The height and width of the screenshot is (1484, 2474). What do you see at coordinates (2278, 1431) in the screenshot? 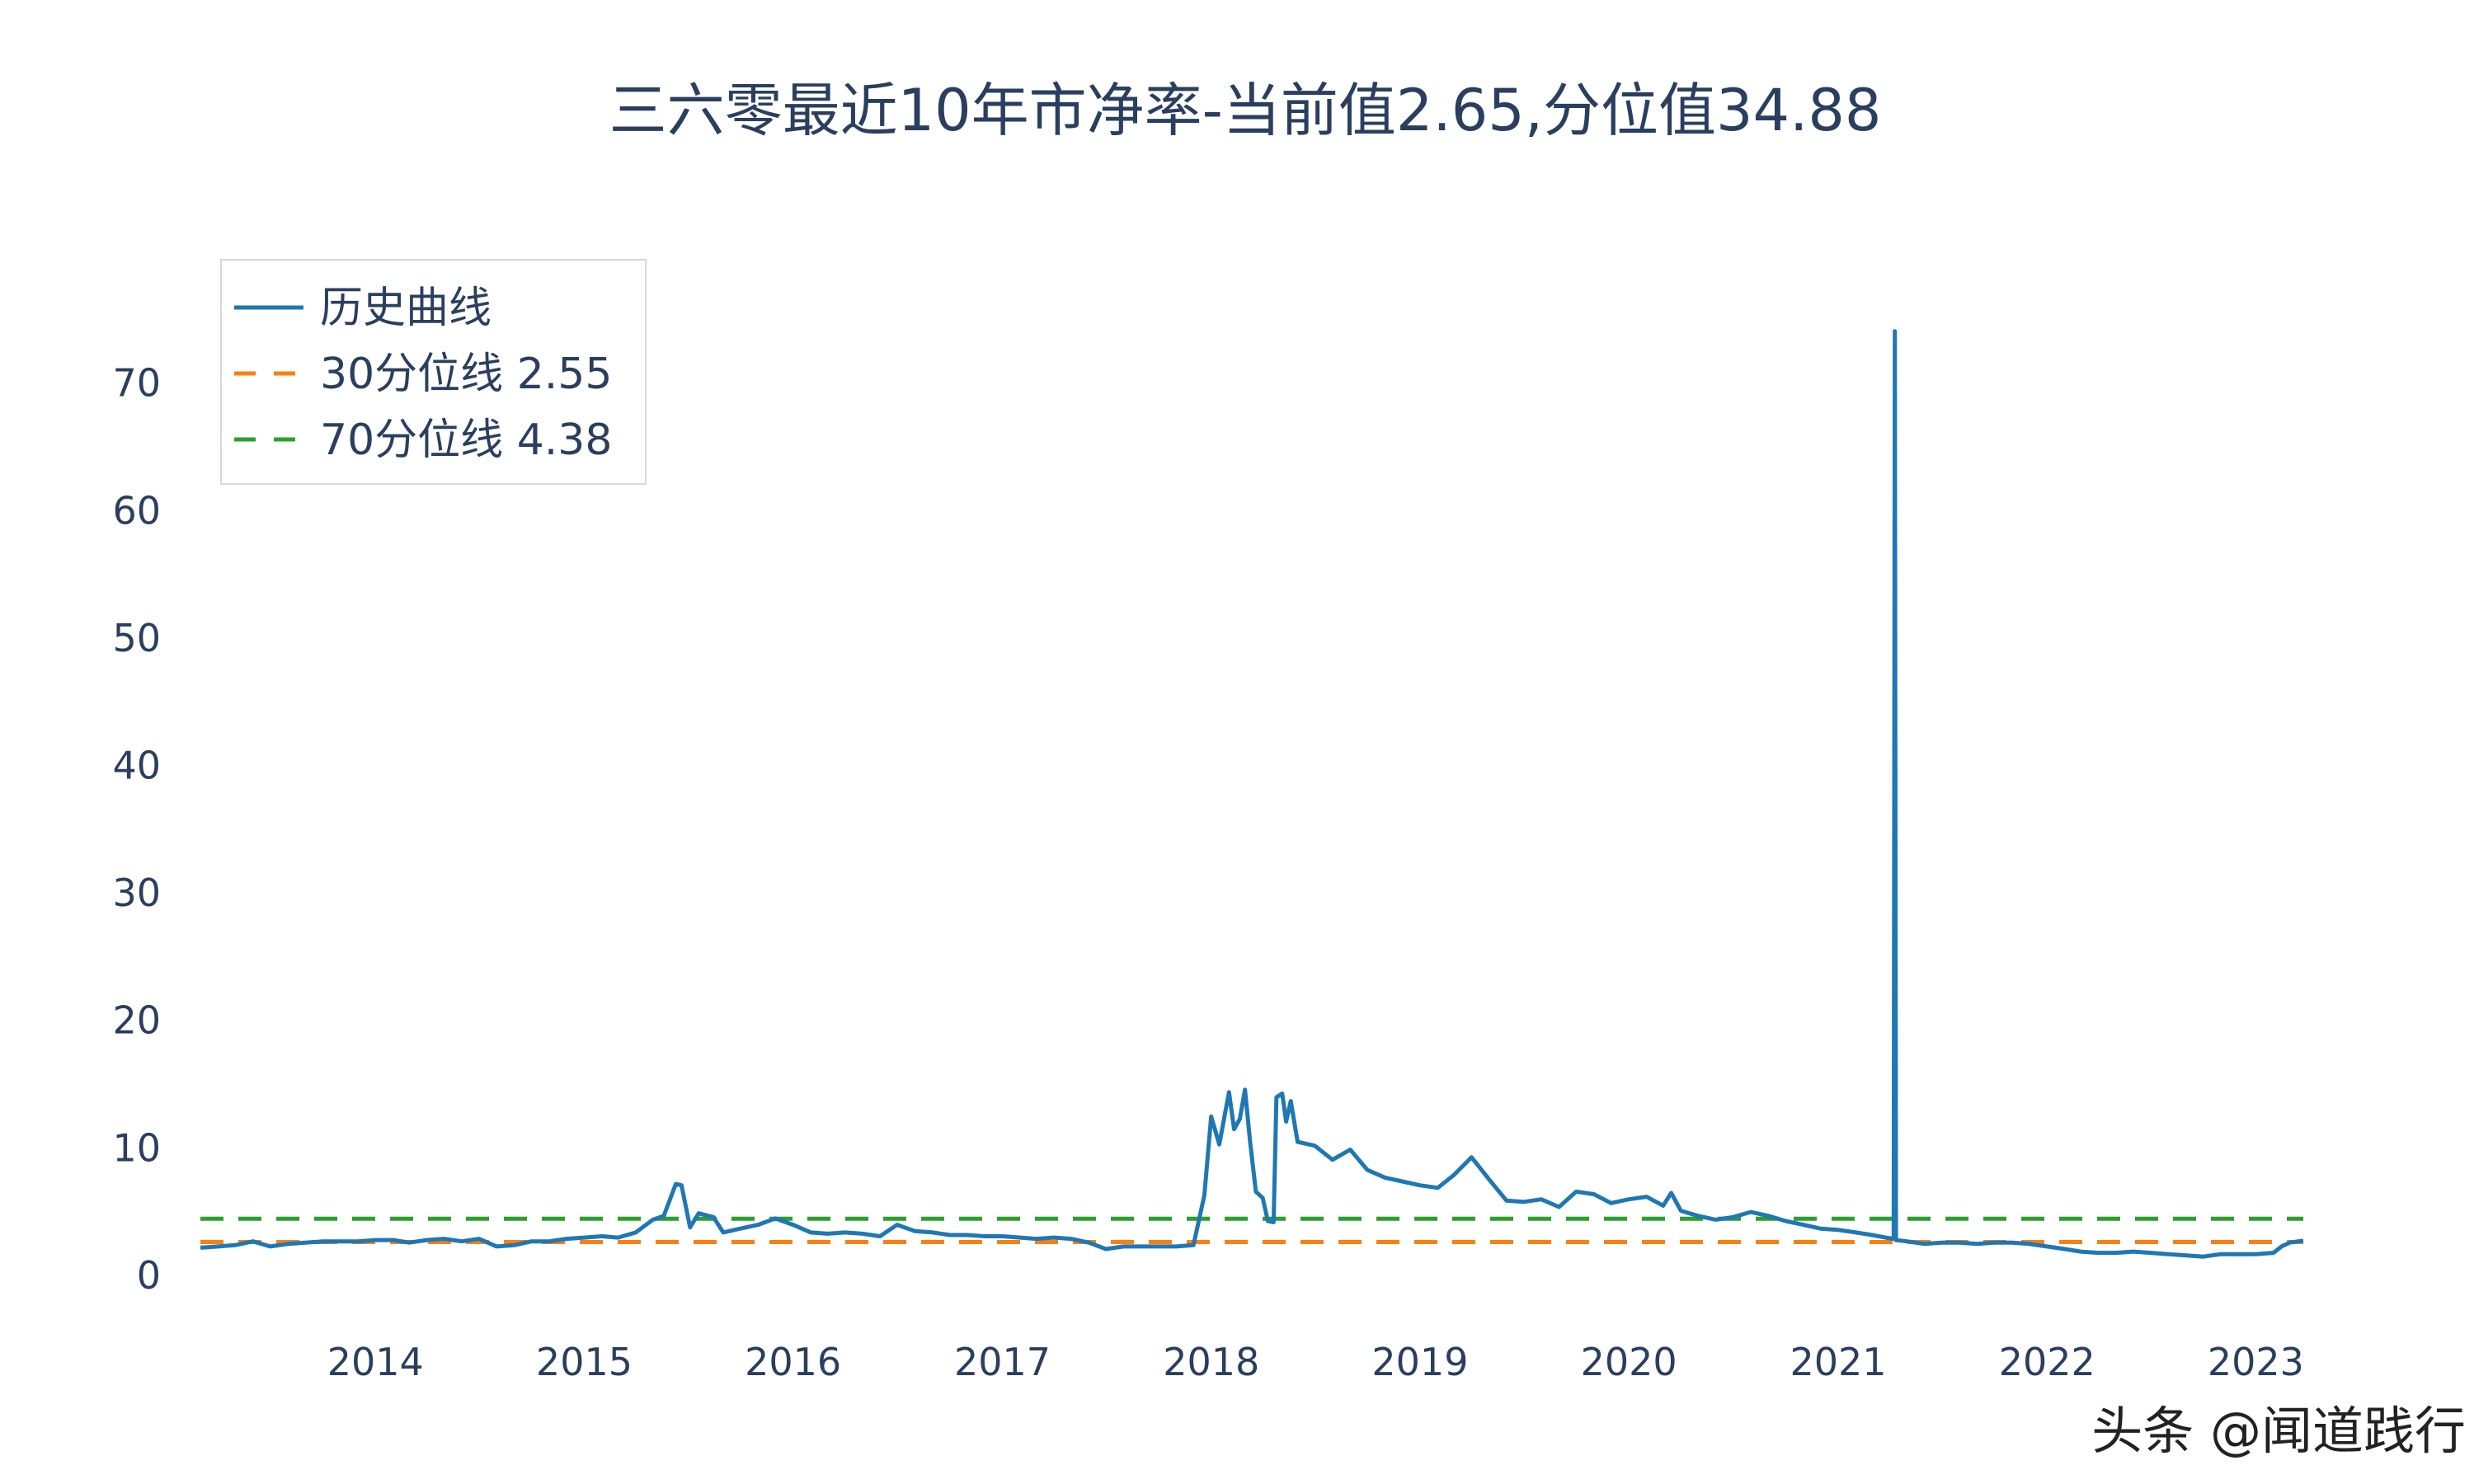
I see `watermark: 头条 @闻道践行` at bounding box center [2278, 1431].